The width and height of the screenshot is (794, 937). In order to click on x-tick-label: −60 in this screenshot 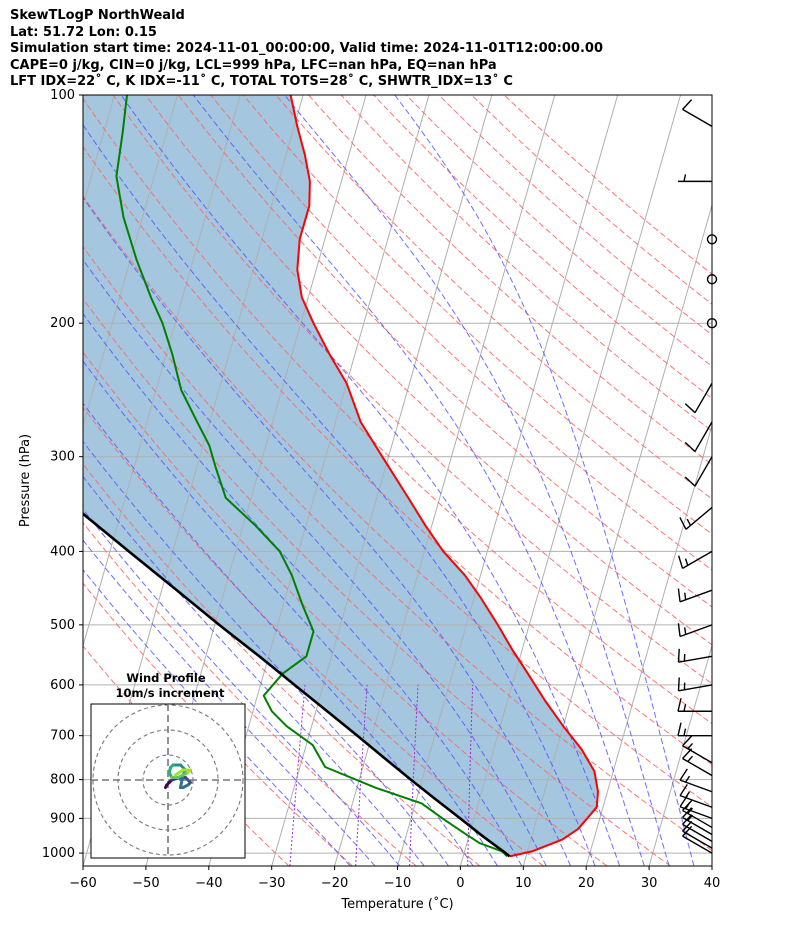, I will do `click(82, 883)`.